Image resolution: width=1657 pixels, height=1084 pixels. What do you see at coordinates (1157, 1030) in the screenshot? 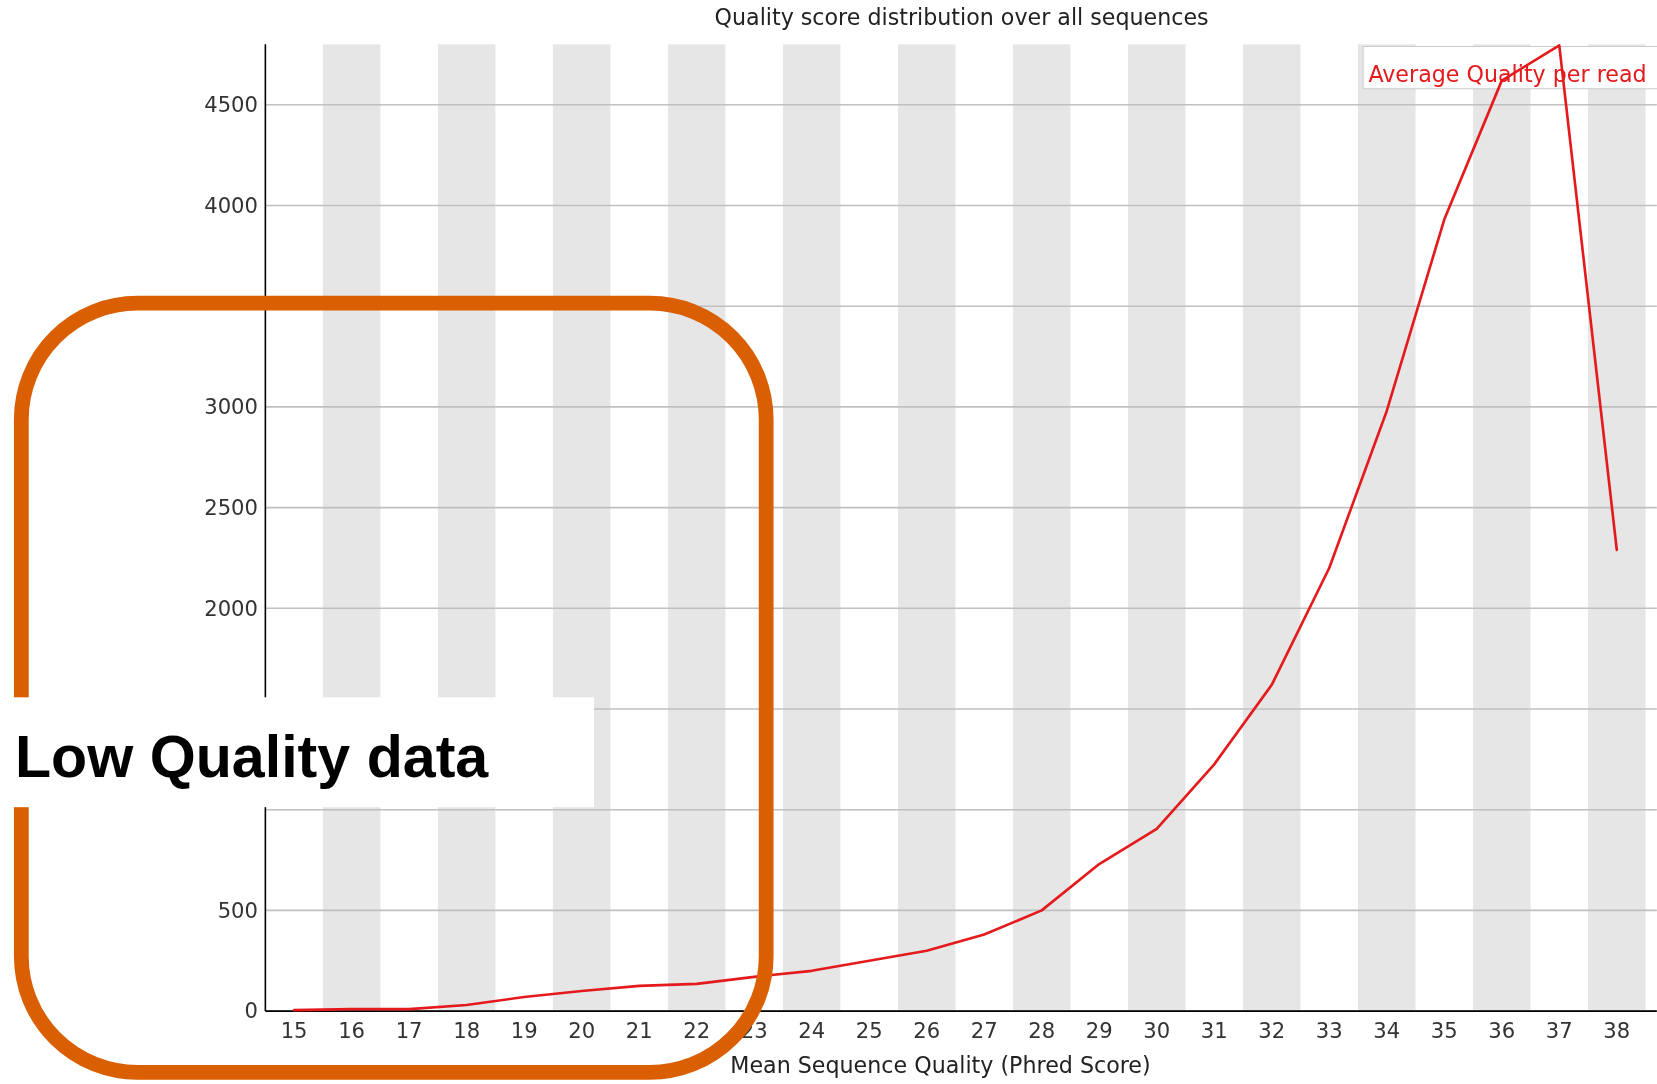
I see `x-tick-label: 30` at bounding box center [1157, 1030].